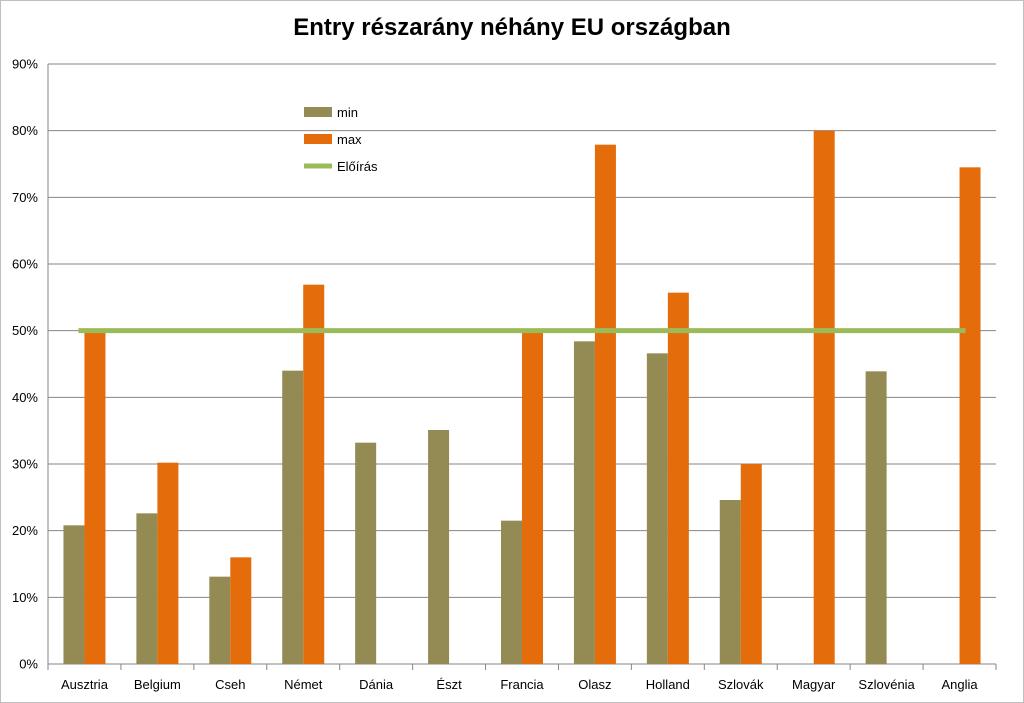 Image resolution: width=1024 pixels, height=703 pixels. Describe the element at coordinates (886, 684) in the screenshot. I see `x-tick-label: Szlovénia` at that location.